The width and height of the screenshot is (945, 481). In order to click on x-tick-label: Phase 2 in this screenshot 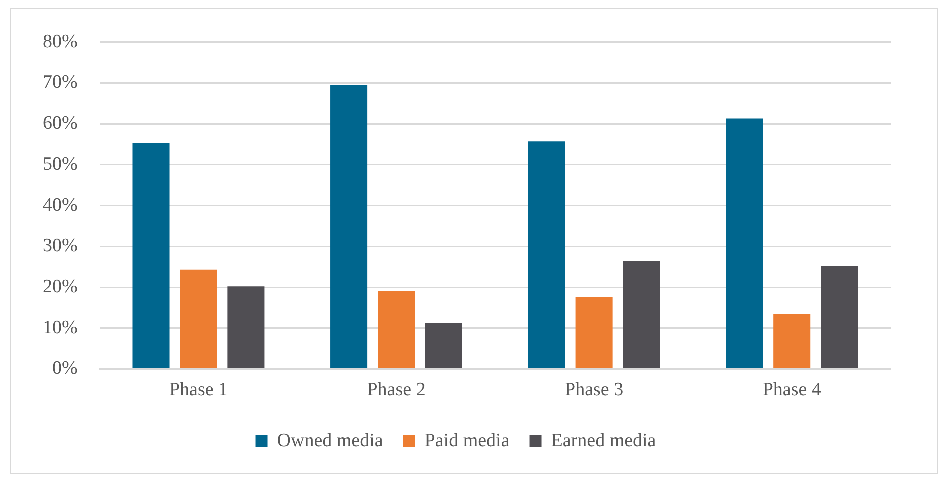, I will do `click(396, 390)`.